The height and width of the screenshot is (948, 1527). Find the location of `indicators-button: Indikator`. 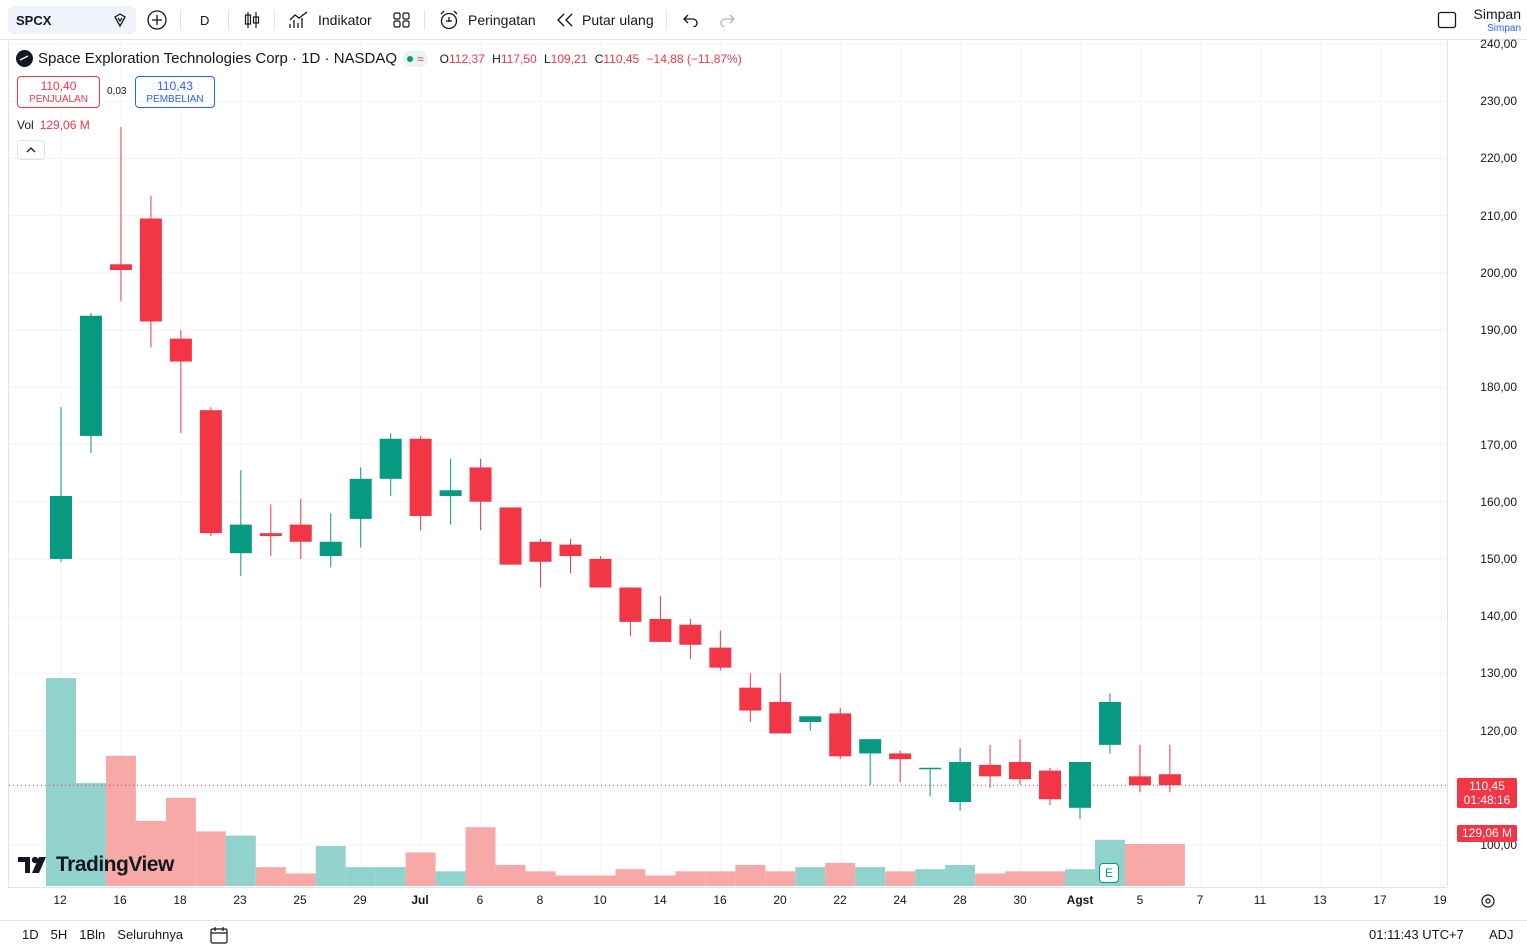

indicators-button: Indikator is located at coordinates (330, 20).